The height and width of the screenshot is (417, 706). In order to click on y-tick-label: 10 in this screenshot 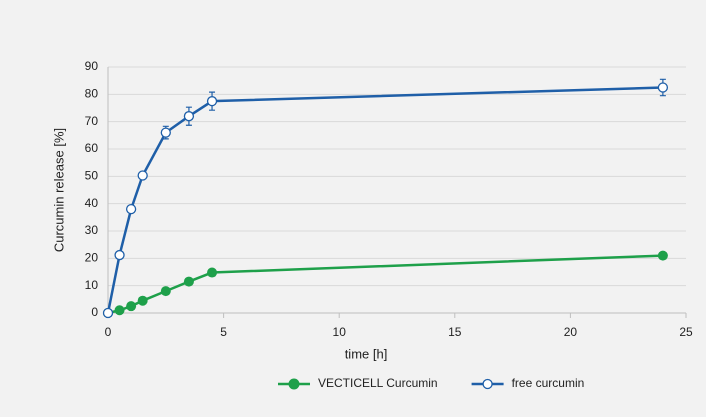, I will do `click(92, 285)`.